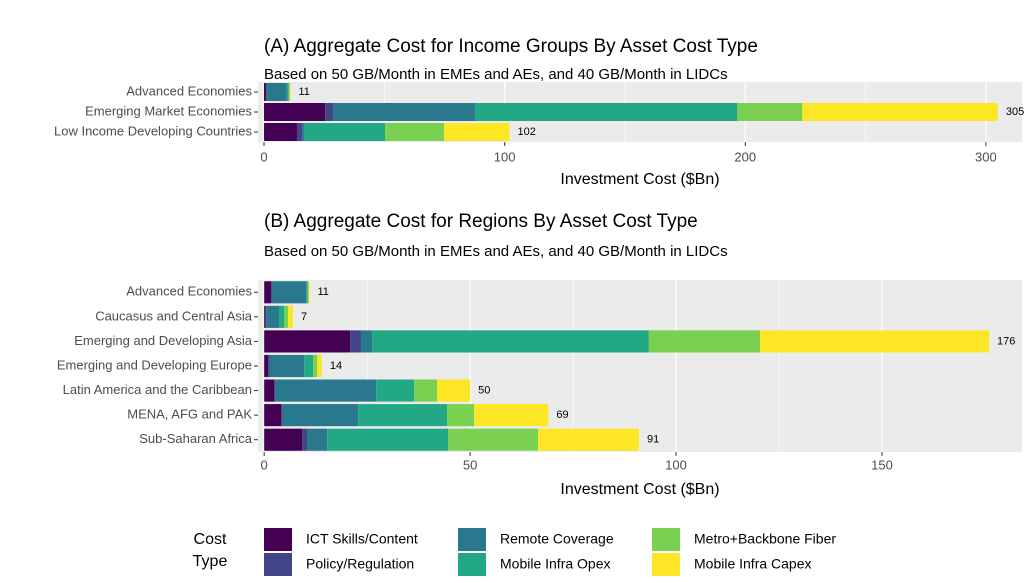 The height and width of the screenshot is (583, 1032). I want to click on legend-label: Remote Coverage, so click(557, 539).